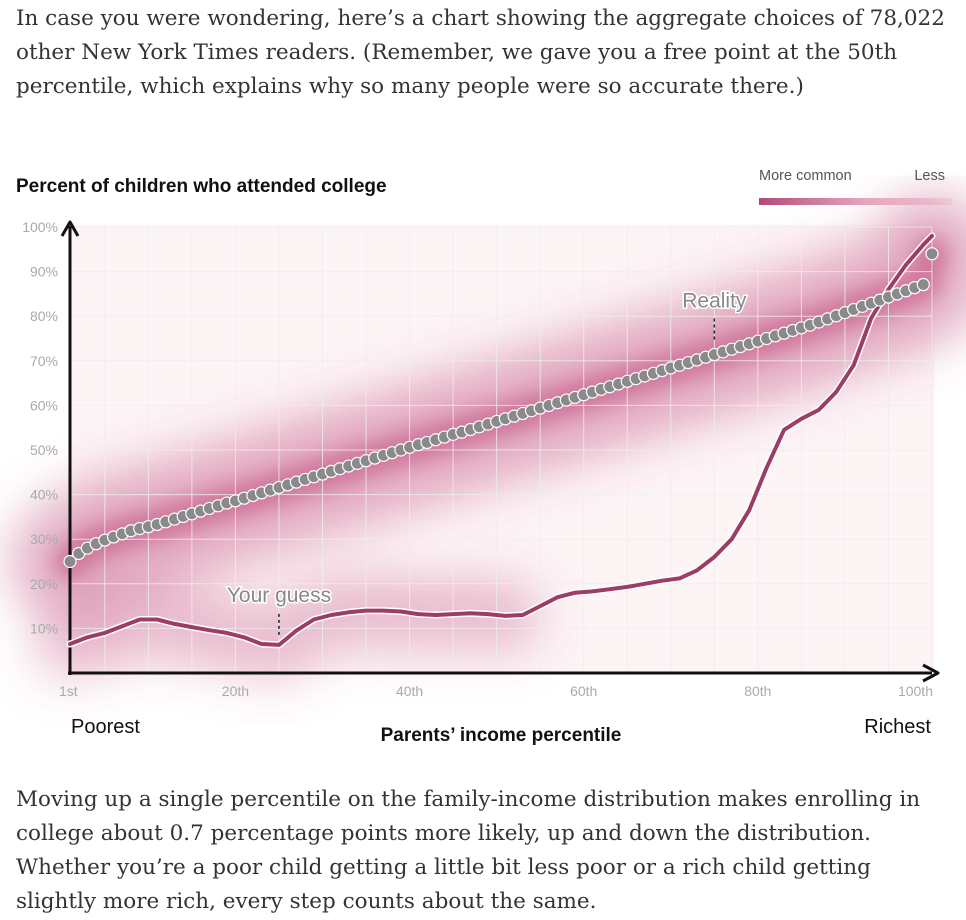 Image resolution: width=966 pixels, height=920 pixels. I want to click on x-tick-label: 20th, so click(235, 691).